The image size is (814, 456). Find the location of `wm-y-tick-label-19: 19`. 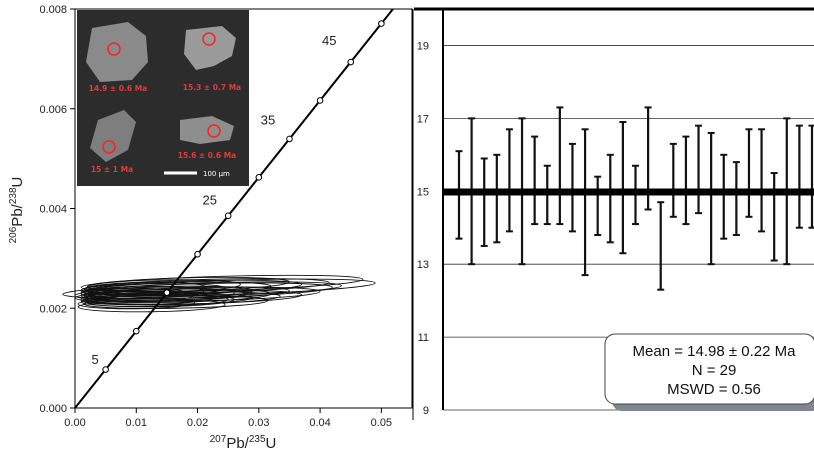

wm-y-tick-label-19: 19 is located at coordinates (423, 46).